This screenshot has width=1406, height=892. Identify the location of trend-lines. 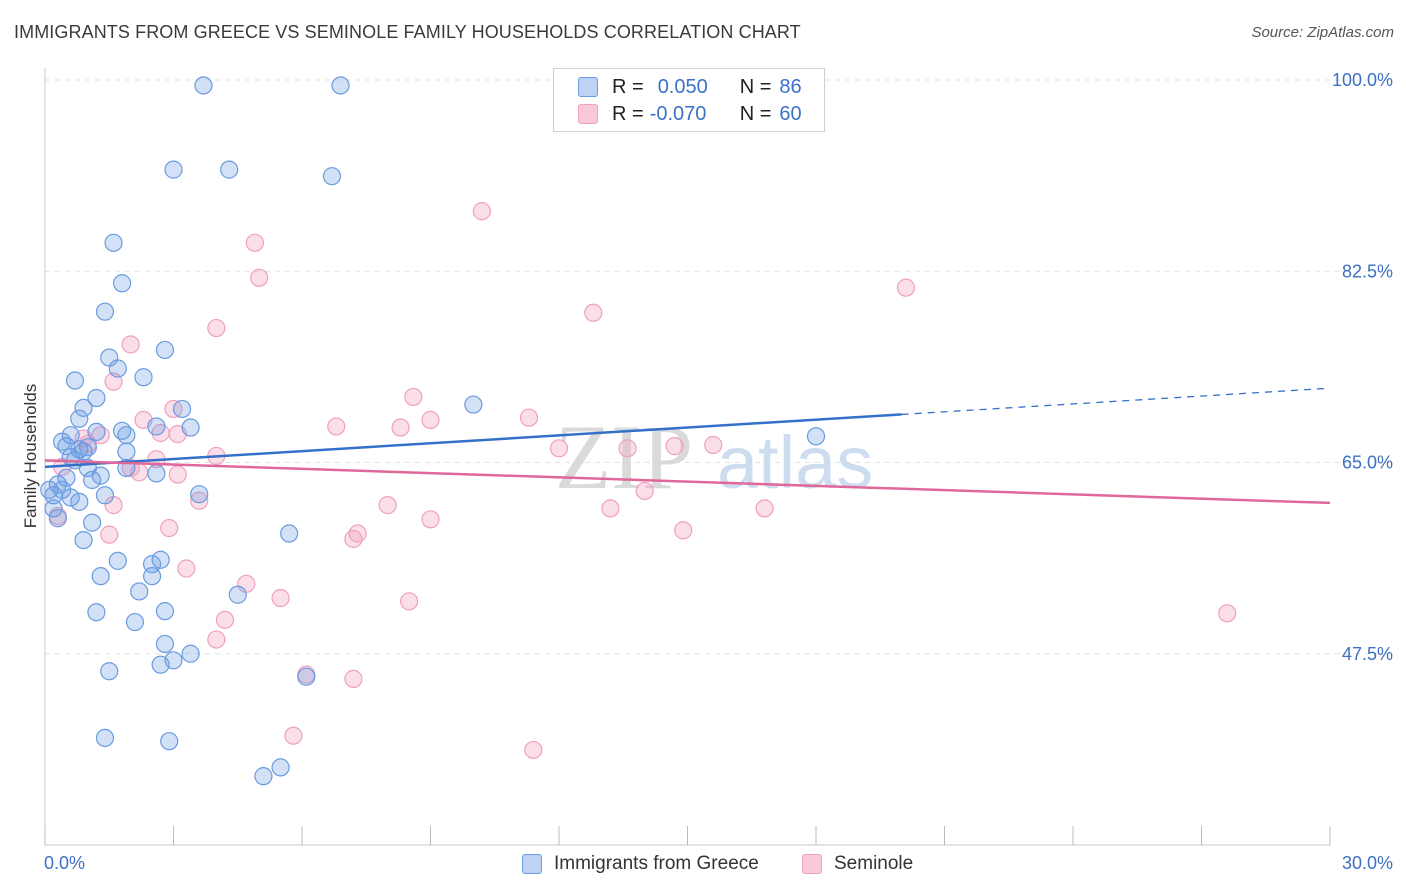
(687, 446).